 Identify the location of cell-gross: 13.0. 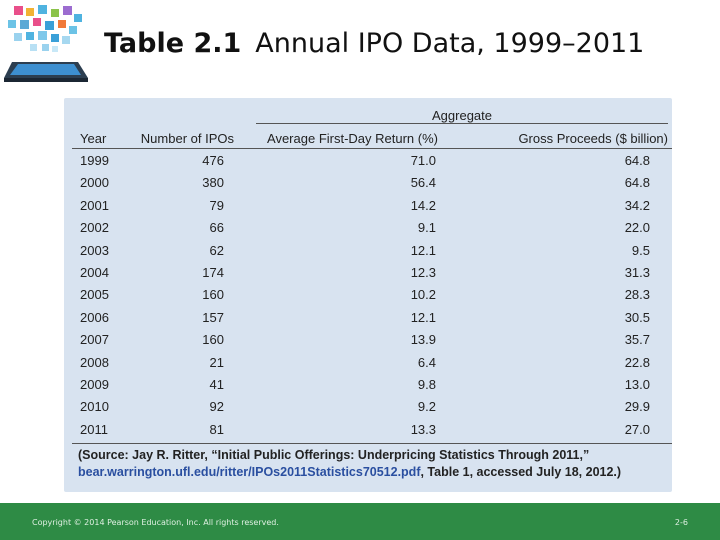
(637, 384).